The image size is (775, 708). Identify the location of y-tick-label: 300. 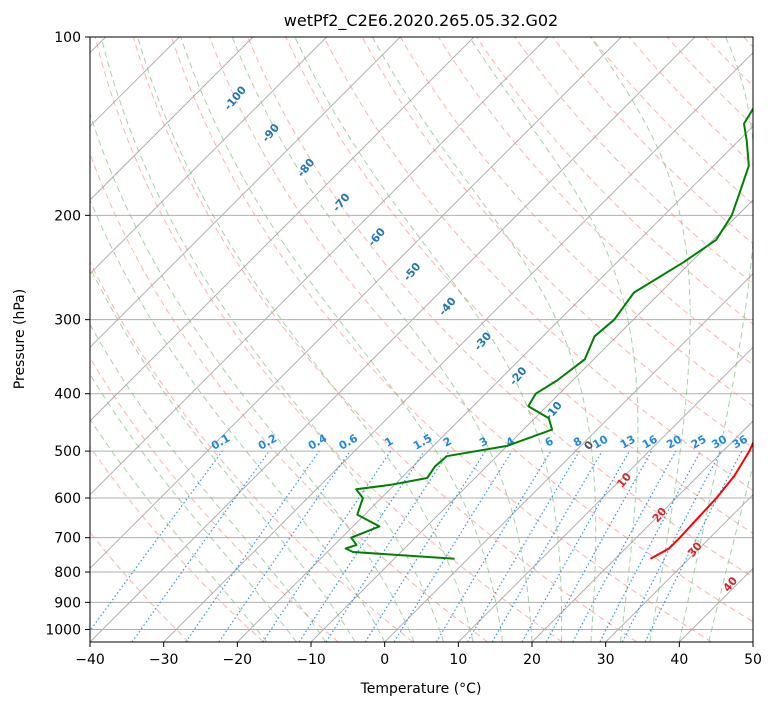
(67, 321).